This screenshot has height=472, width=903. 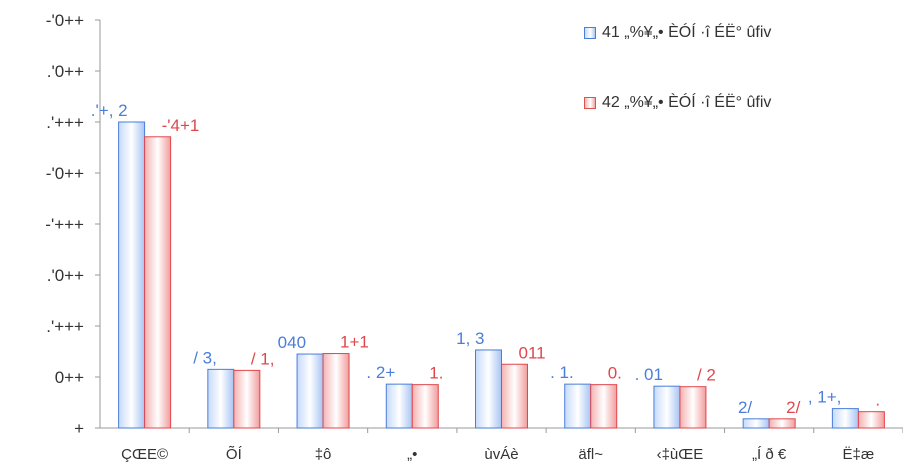 I want to click on x-tick-label: äfl~, so click(x=590, y=454).